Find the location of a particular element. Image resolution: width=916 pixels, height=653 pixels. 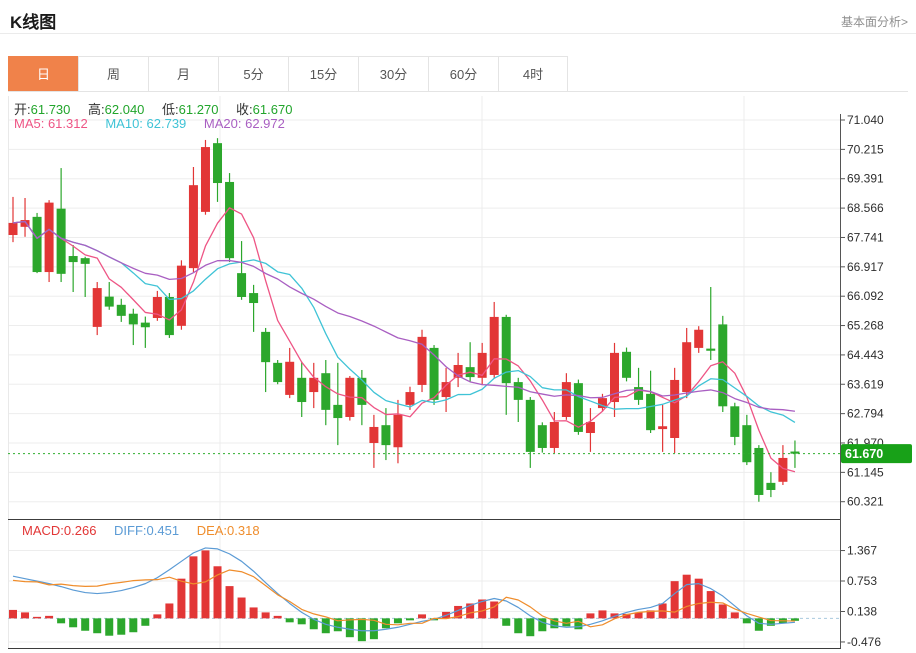

ma20-value: MA20: 62.972 is located at coordinates (244, 123).